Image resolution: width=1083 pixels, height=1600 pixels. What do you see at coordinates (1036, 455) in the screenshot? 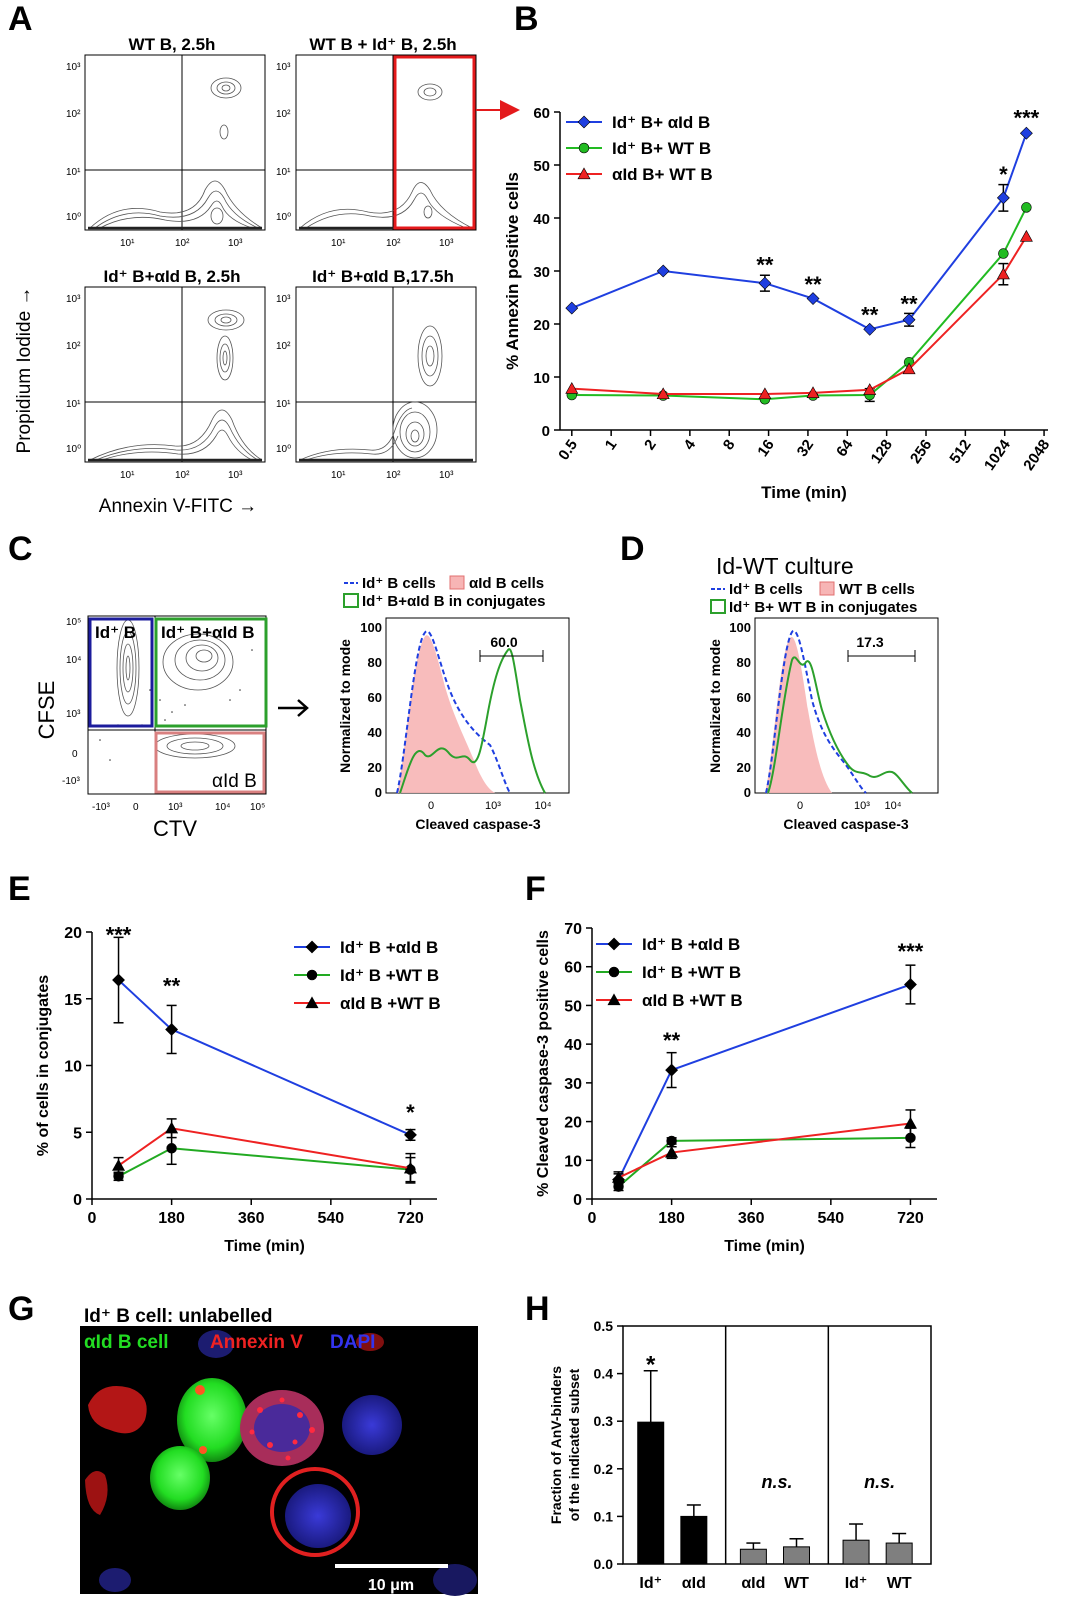
I see `x-tick-label: 2048` at bounding box center [1036, 455].